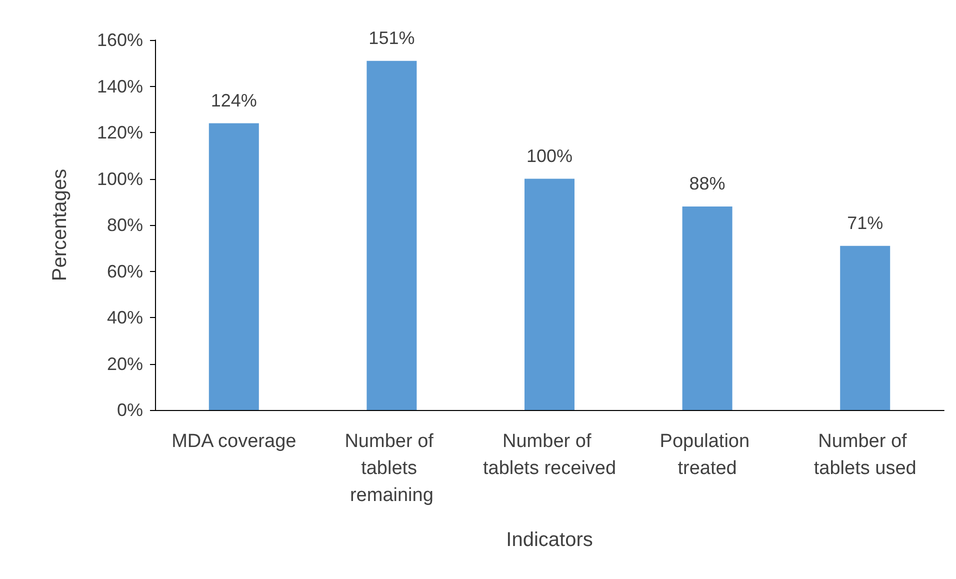 The image size is (956, 579). What do you see at coordinates (124, 364) in the screenshot?
I see `y-tick-label: 20%` at bounding box center [124, 364].